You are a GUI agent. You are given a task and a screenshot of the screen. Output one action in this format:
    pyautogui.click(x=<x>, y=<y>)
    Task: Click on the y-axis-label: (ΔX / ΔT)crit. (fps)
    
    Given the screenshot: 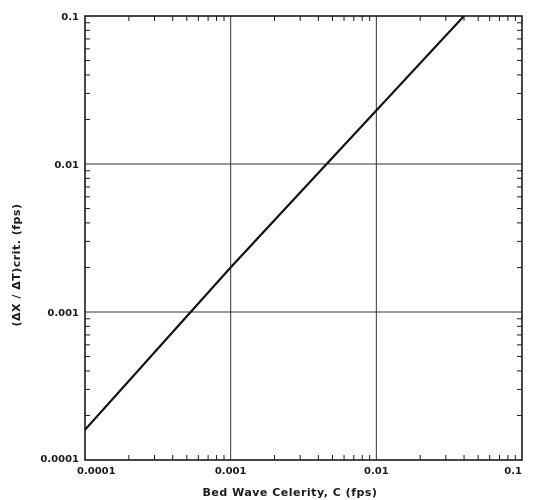 What is the action you would take?
    pyautogui.click(x=16, y=265)
    